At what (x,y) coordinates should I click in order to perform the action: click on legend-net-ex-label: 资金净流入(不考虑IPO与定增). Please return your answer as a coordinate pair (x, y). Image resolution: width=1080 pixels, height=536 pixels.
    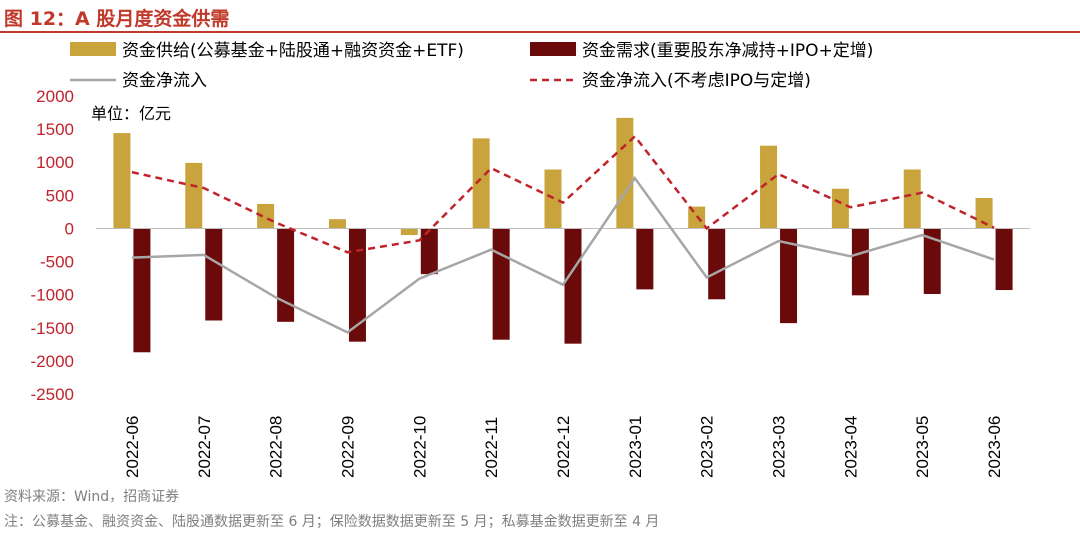
    Looking at the image, I should click on (696, 81).